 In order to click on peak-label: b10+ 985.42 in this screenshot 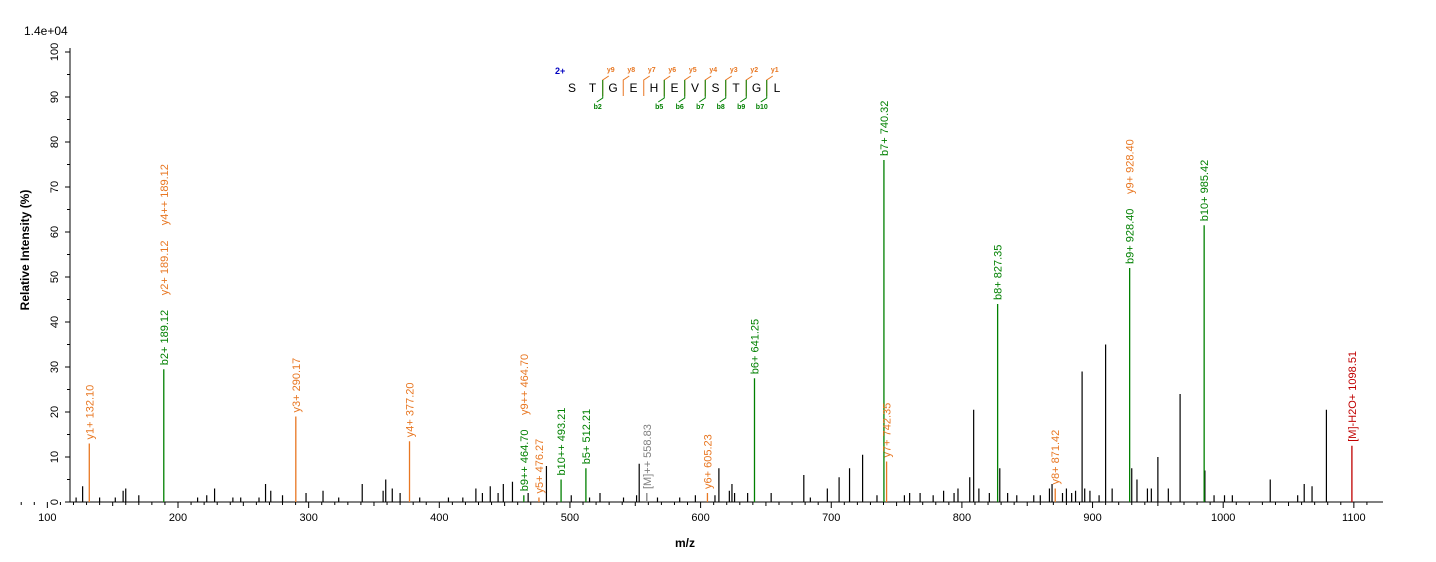, I will do `click(1205, 190)`.